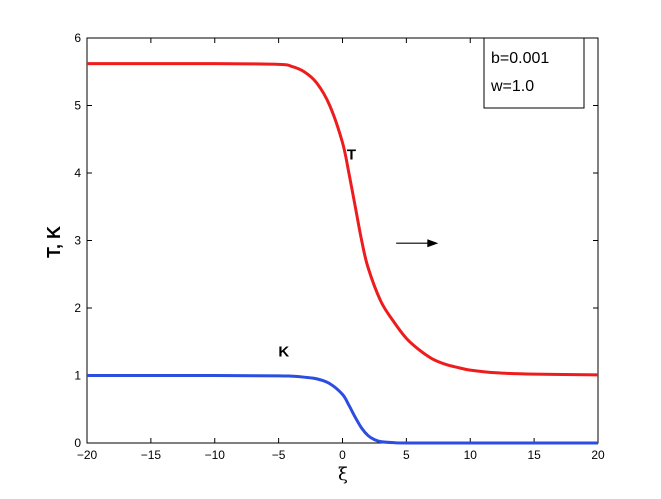 The width and height of the screenshot is (661, 499). I want to click on y-tick-label: 1, so click(77, 376).